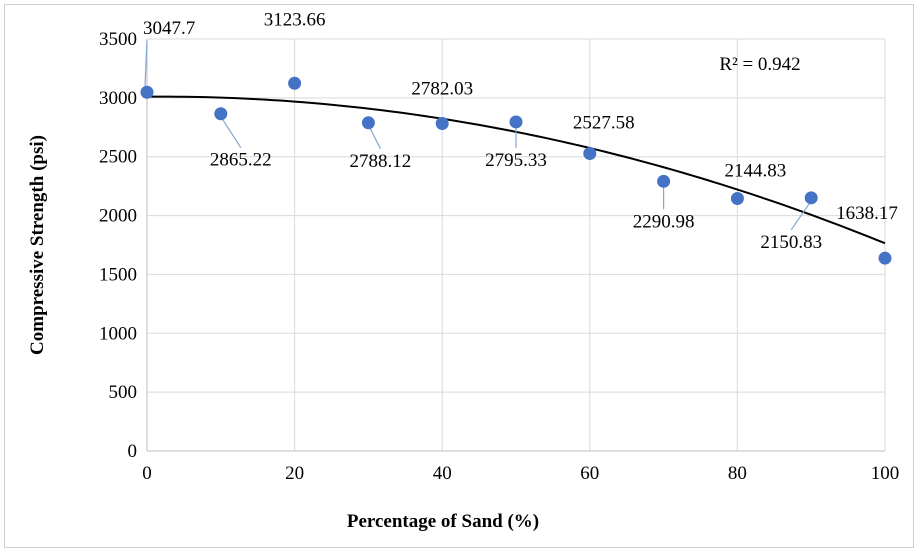  What do you see at coordinates (118, 39) in the screenshot?
I see `y-tick-label: 3500` at bounding box center [118, 39].